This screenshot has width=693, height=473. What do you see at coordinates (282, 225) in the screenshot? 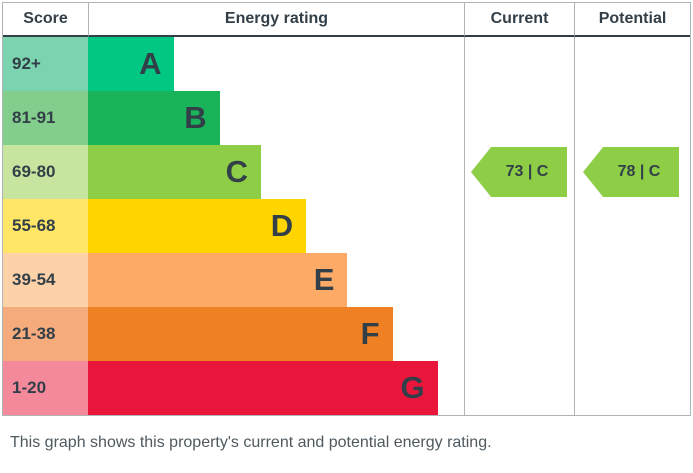
I see `band-letter: D` at bounding box center [282, 225].